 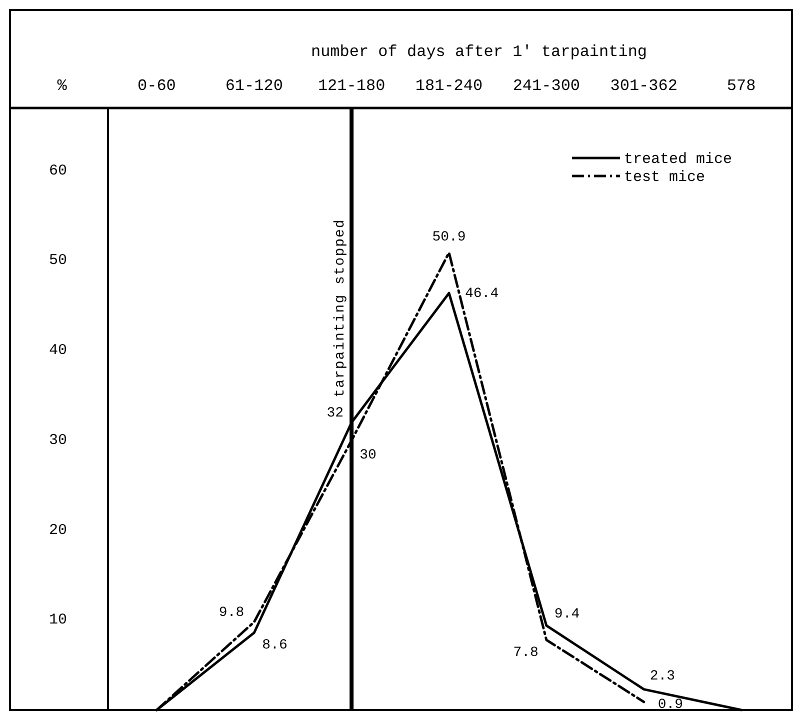 I want to click on x-tick-label: 301-362, so click(x=644, y=86).